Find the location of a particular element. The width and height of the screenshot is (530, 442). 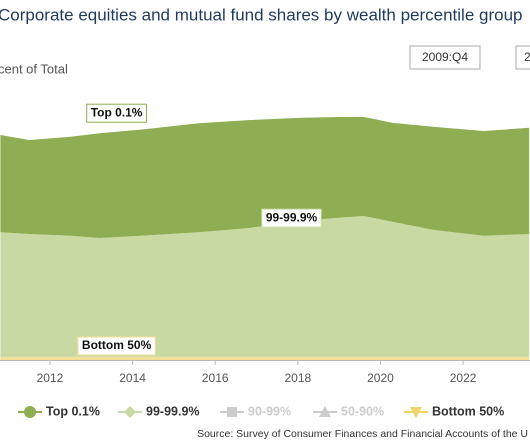

x-tick-label: 2022 is located at coordinates (463, 378).